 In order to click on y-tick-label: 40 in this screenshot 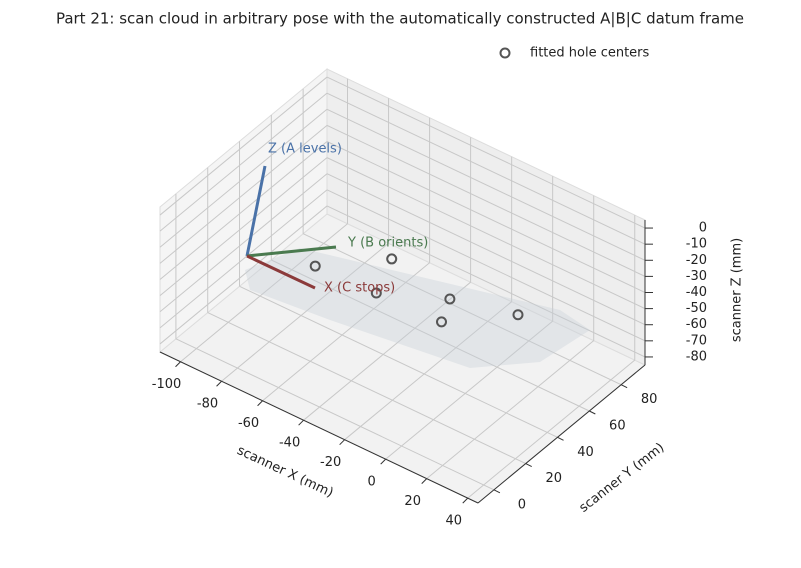, I will do `click(585, 452)`.